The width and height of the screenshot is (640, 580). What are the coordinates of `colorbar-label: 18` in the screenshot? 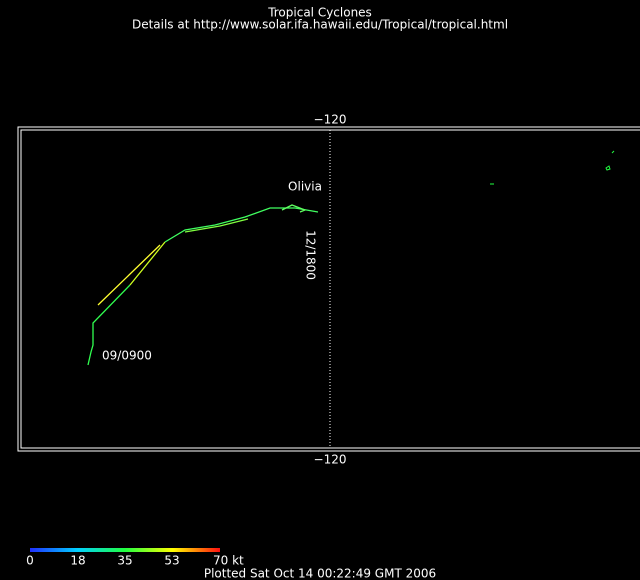 It's located at (77, 561).